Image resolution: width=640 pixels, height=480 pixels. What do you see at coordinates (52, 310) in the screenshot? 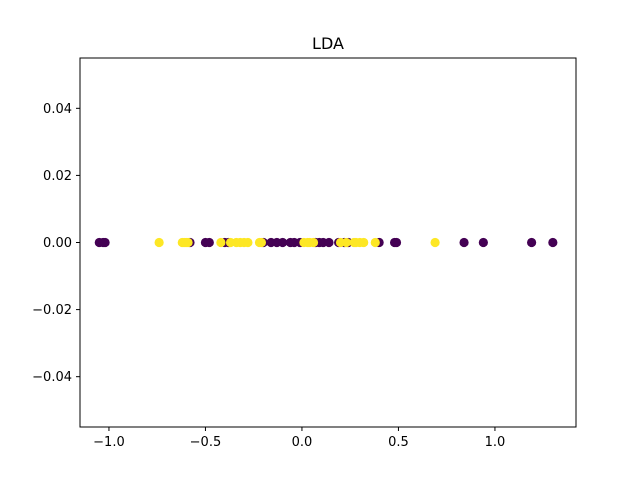
I see `y-tick-label: −0.02` at bounding box center [52, 310].